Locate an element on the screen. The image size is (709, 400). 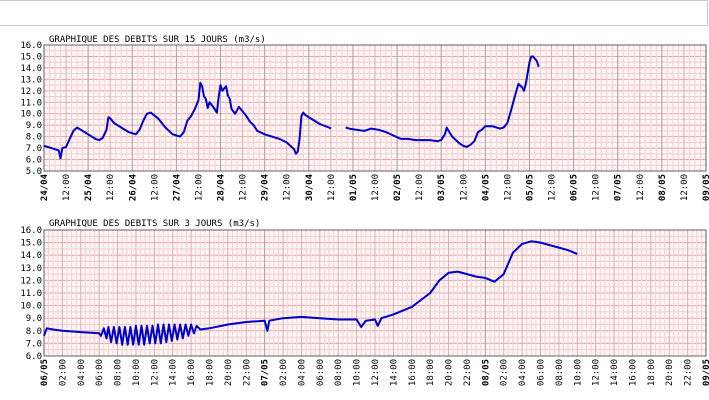
top-bar is located at coordinates (354, 13).